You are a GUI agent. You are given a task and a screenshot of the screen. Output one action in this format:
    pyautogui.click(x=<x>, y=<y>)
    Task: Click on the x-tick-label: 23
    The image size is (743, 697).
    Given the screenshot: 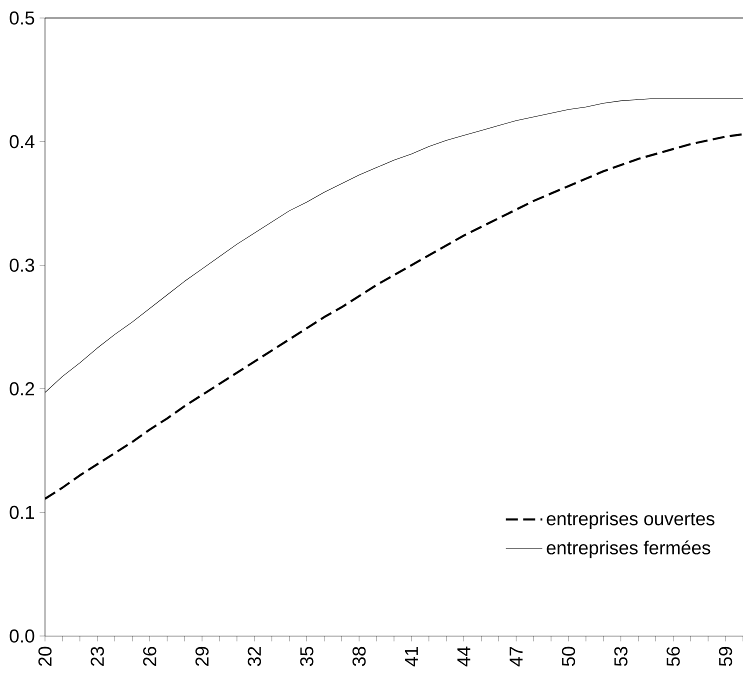 What is the action you would take?
    pyautogui.click(x=97, y=656)
    